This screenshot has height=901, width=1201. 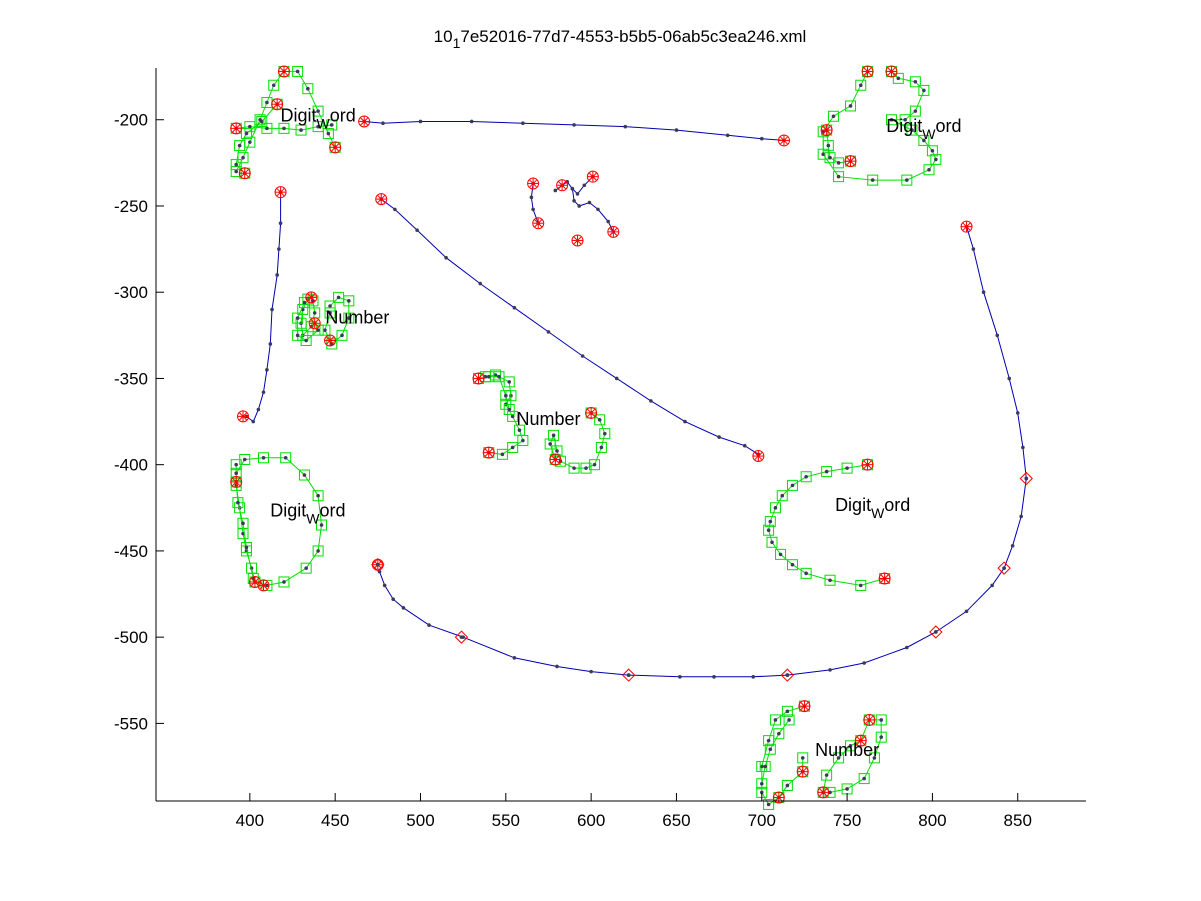 I want to click on x-tick-label: 750, so click(x=847, y=820).